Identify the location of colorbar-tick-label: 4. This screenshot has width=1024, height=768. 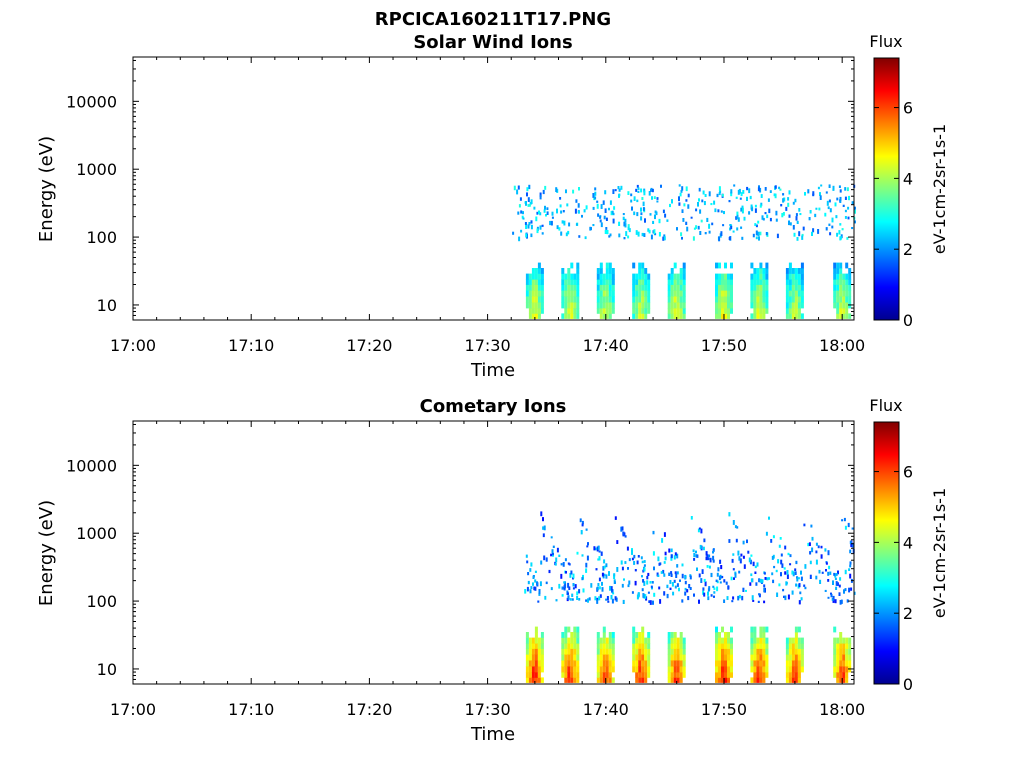
(908, 178).